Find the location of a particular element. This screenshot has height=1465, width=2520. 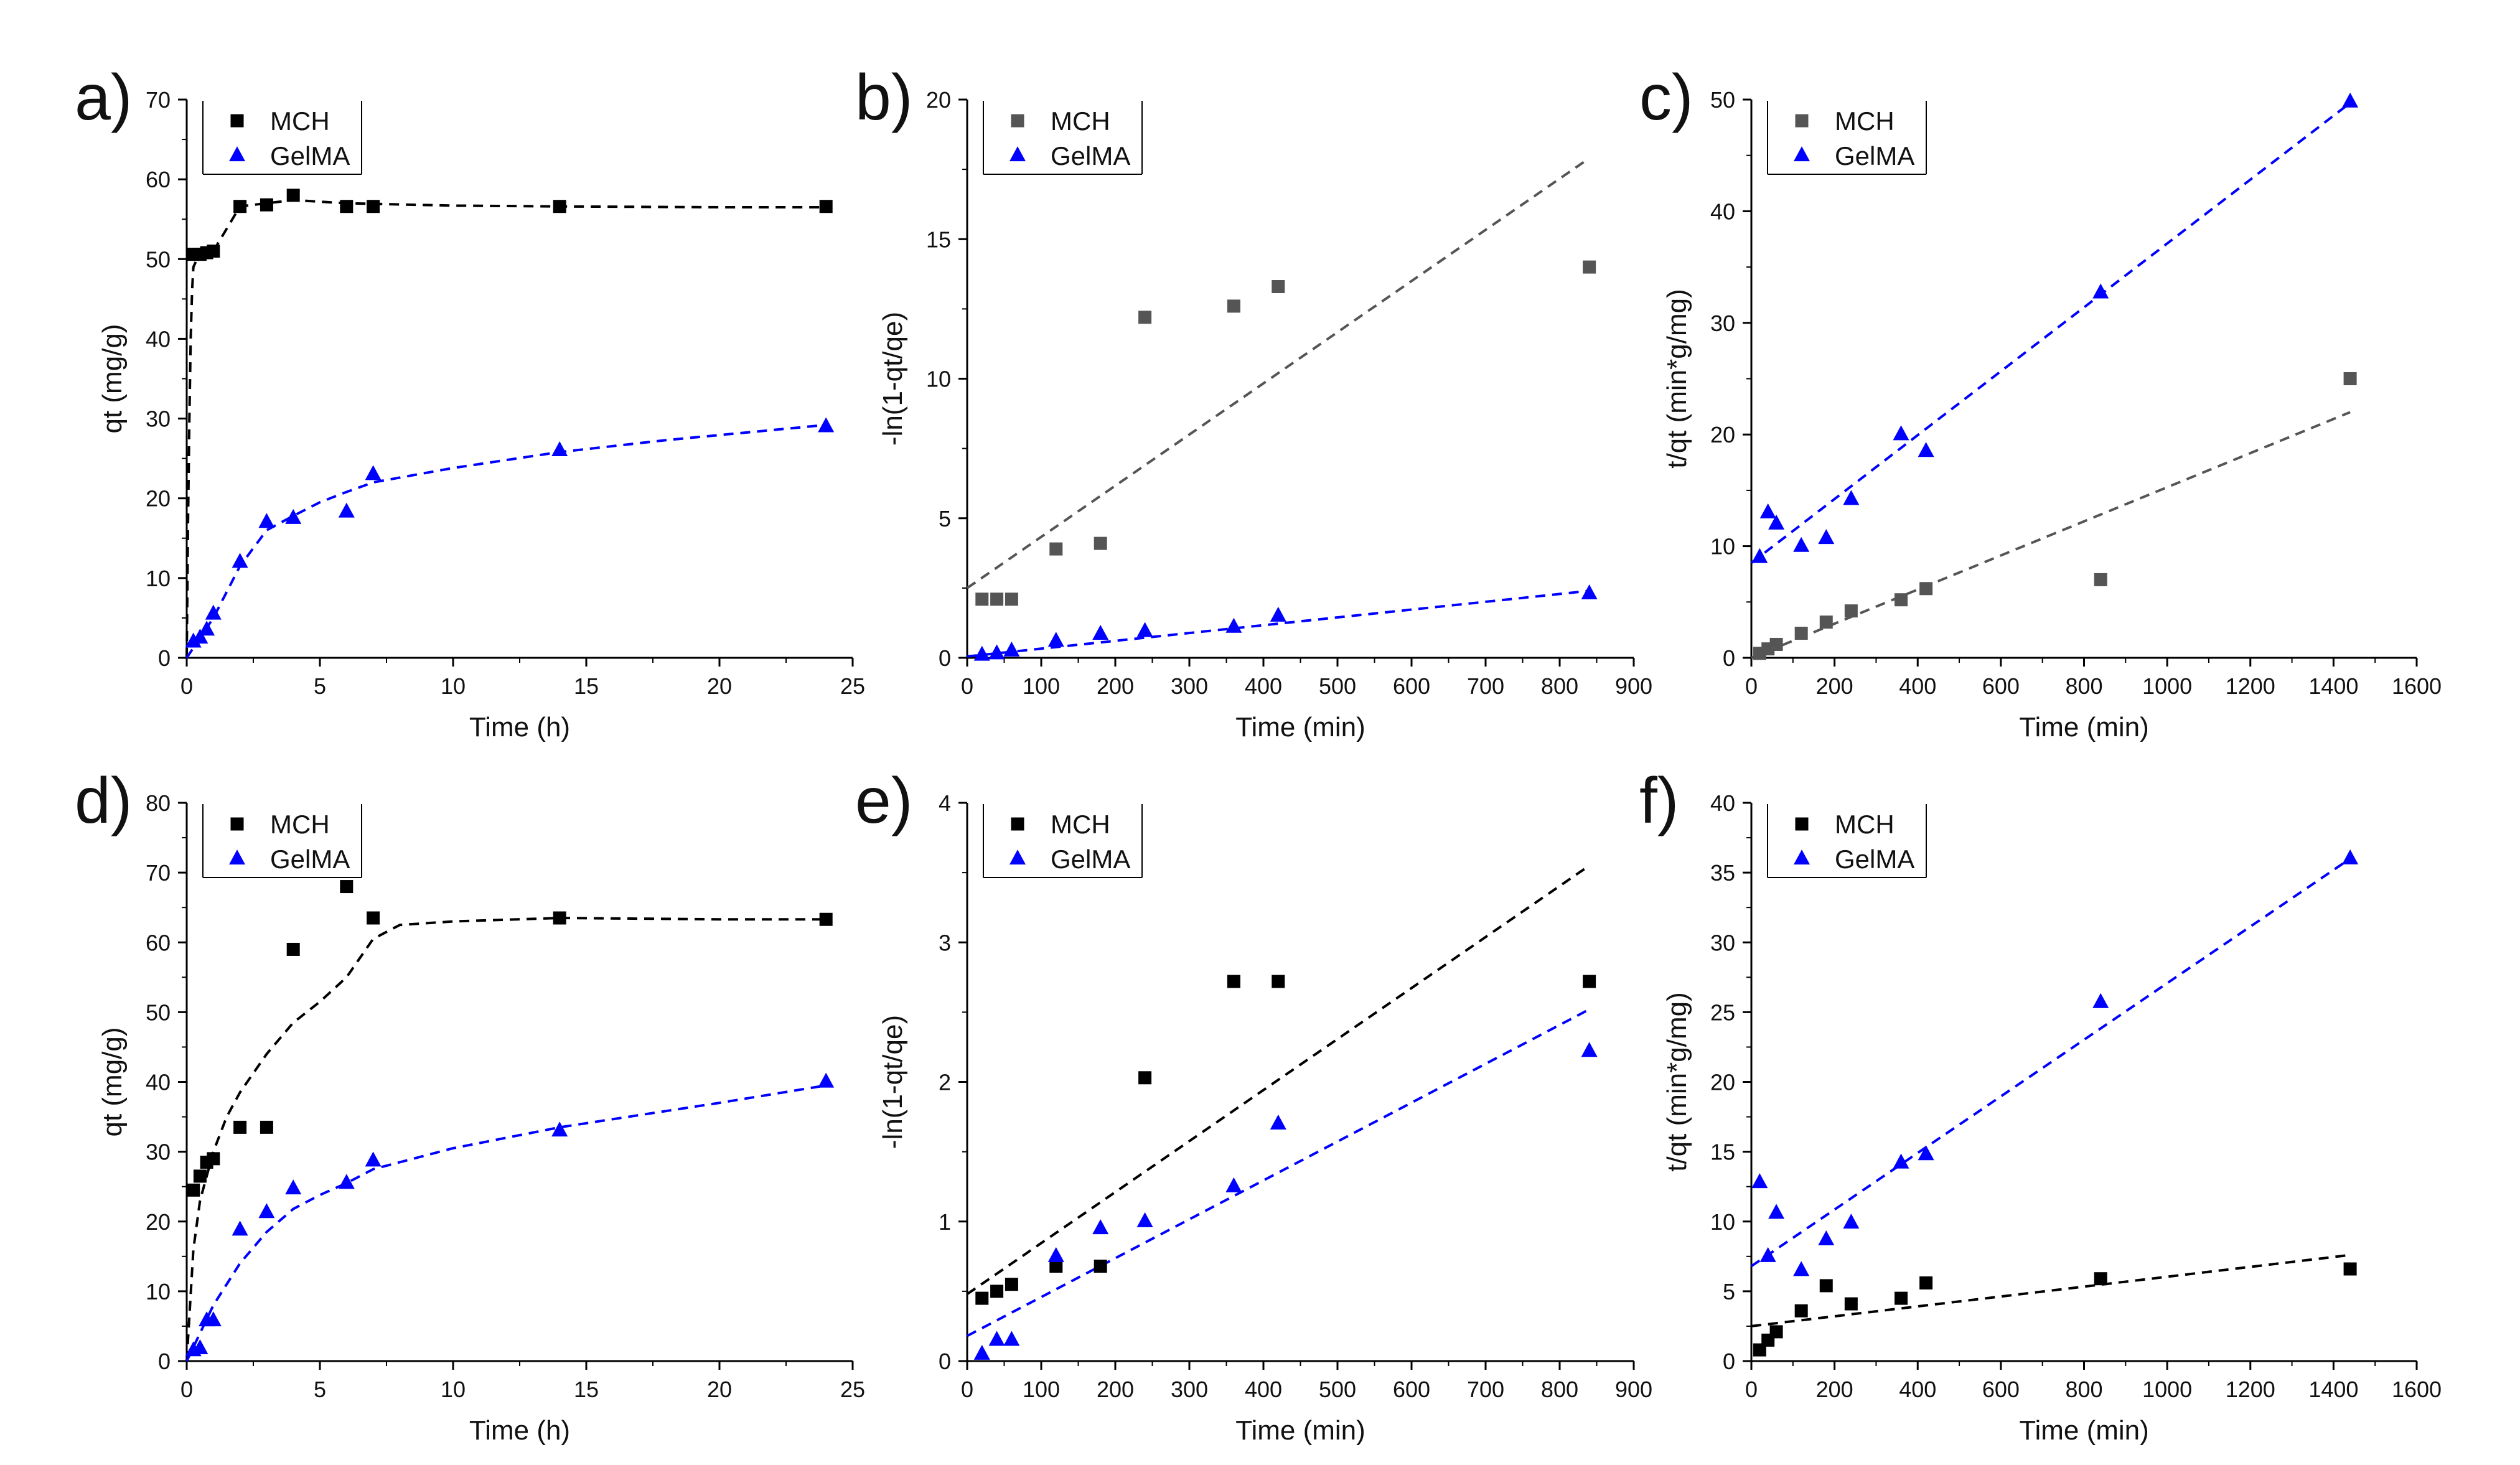

legend-label-mch: MCH is located at coordinates (1081, 824).